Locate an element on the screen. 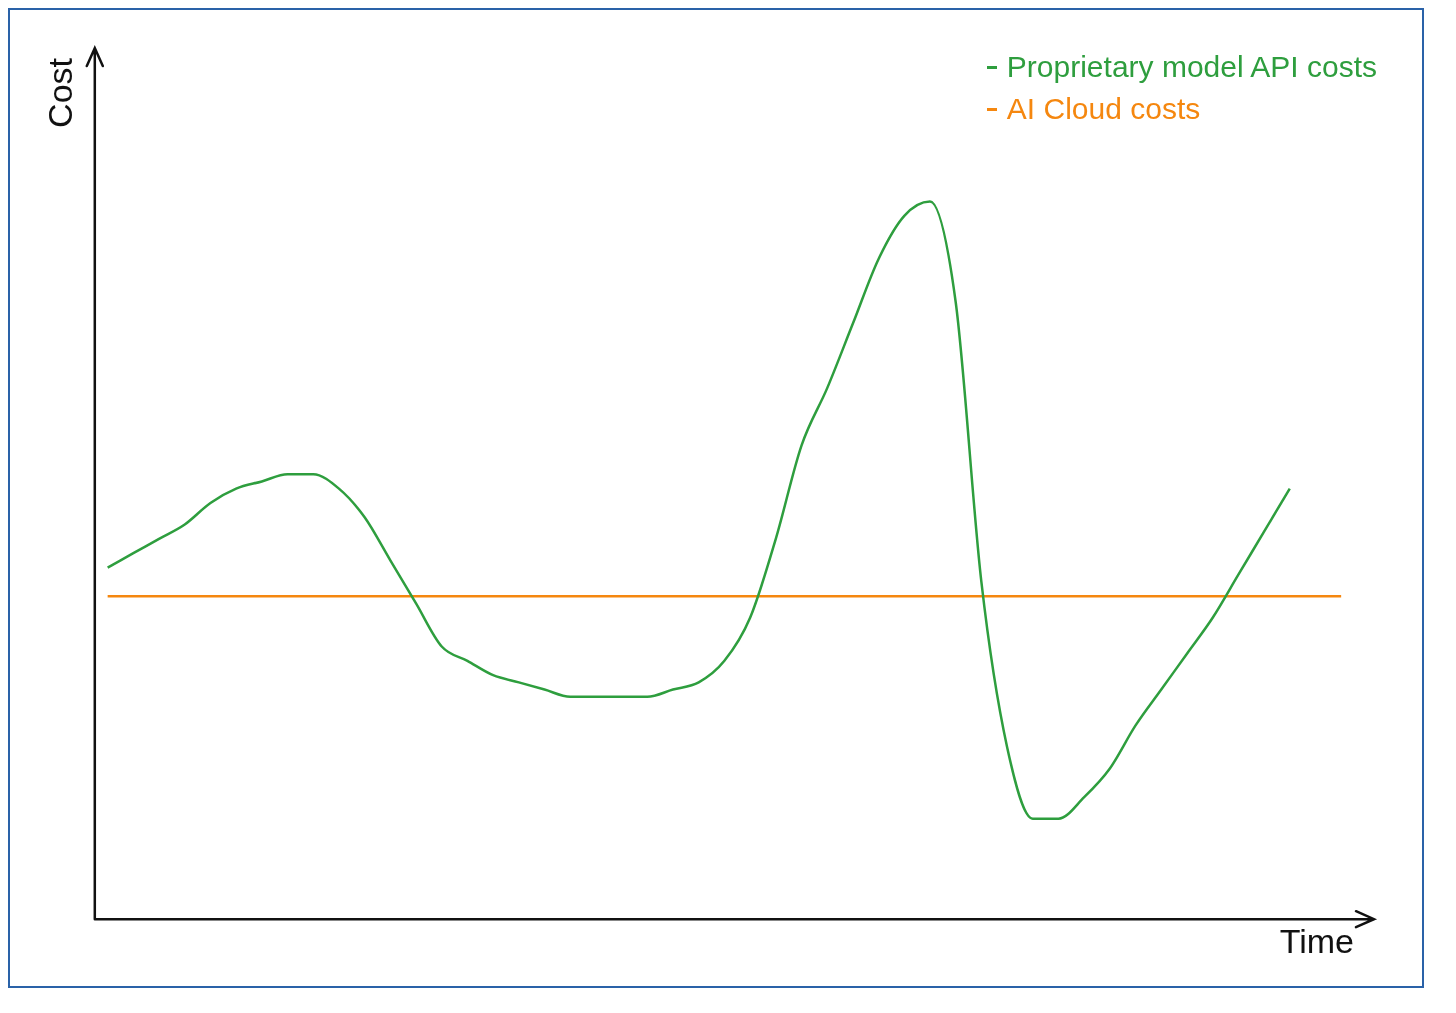 This screenshot has width=1456, height=1013. x-axis-title: Time is located at coordinates (1316, 940).